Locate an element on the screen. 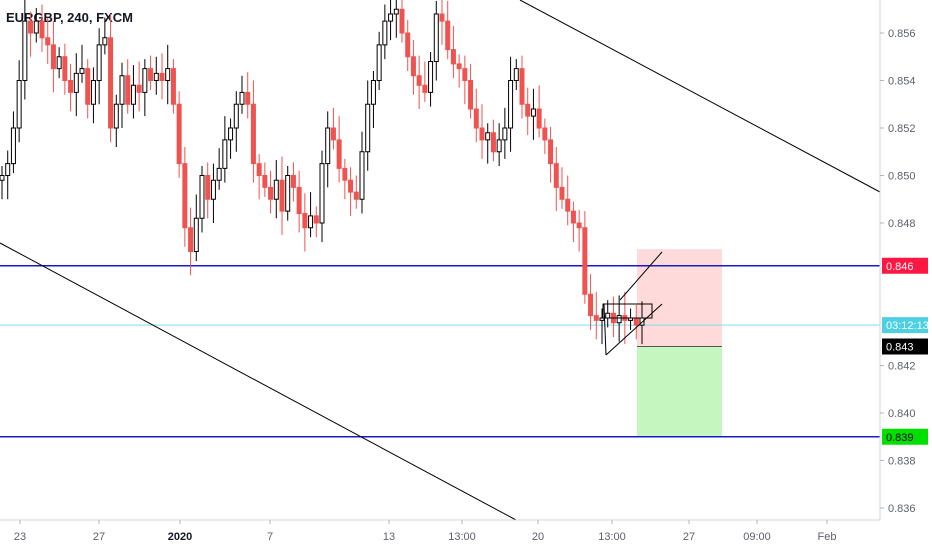  x-tick-label: 20 is located at coordinates (538, 537).